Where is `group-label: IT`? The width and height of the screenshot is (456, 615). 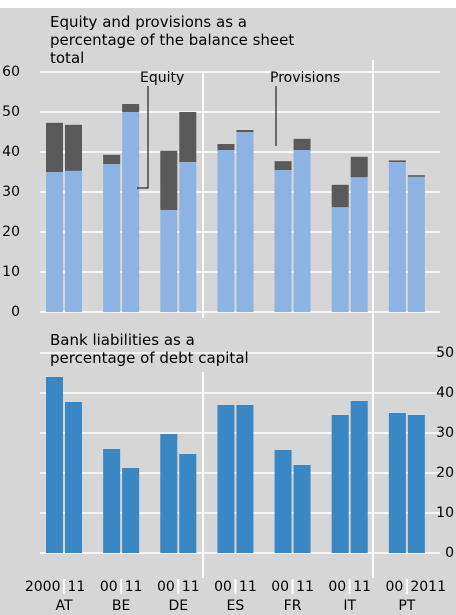 group-label: IT is located at coordinates (349, 606).